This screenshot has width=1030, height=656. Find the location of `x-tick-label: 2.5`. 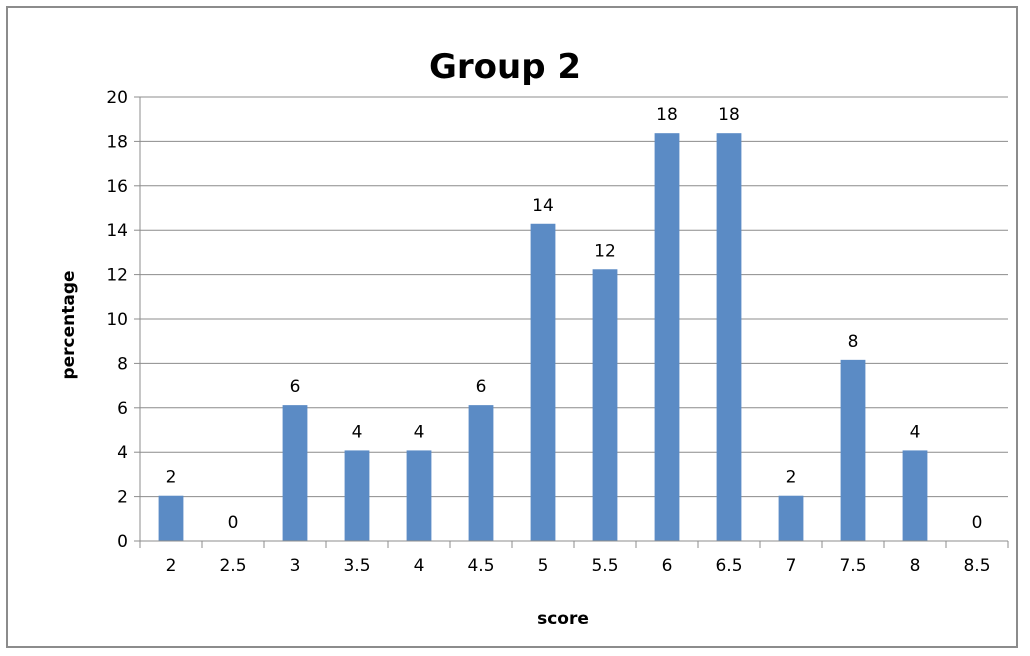

x-tick-label: 2.5 is located at coordinates (232, 566).